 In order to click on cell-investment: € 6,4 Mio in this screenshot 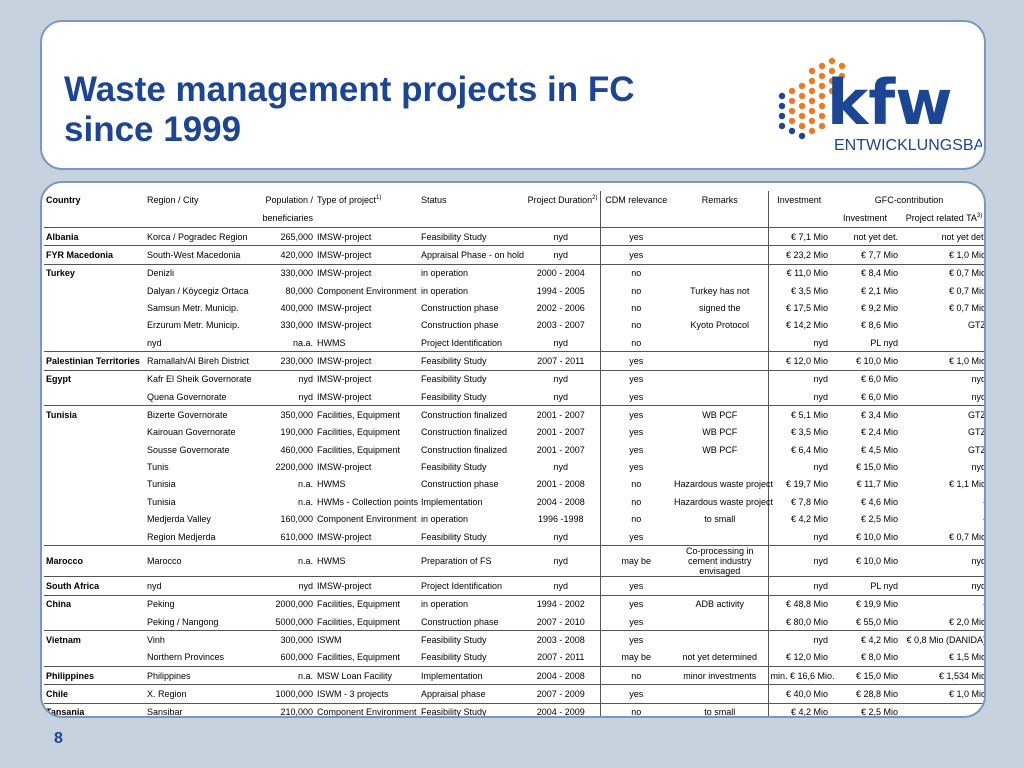, I will do `click(798, 450)`.